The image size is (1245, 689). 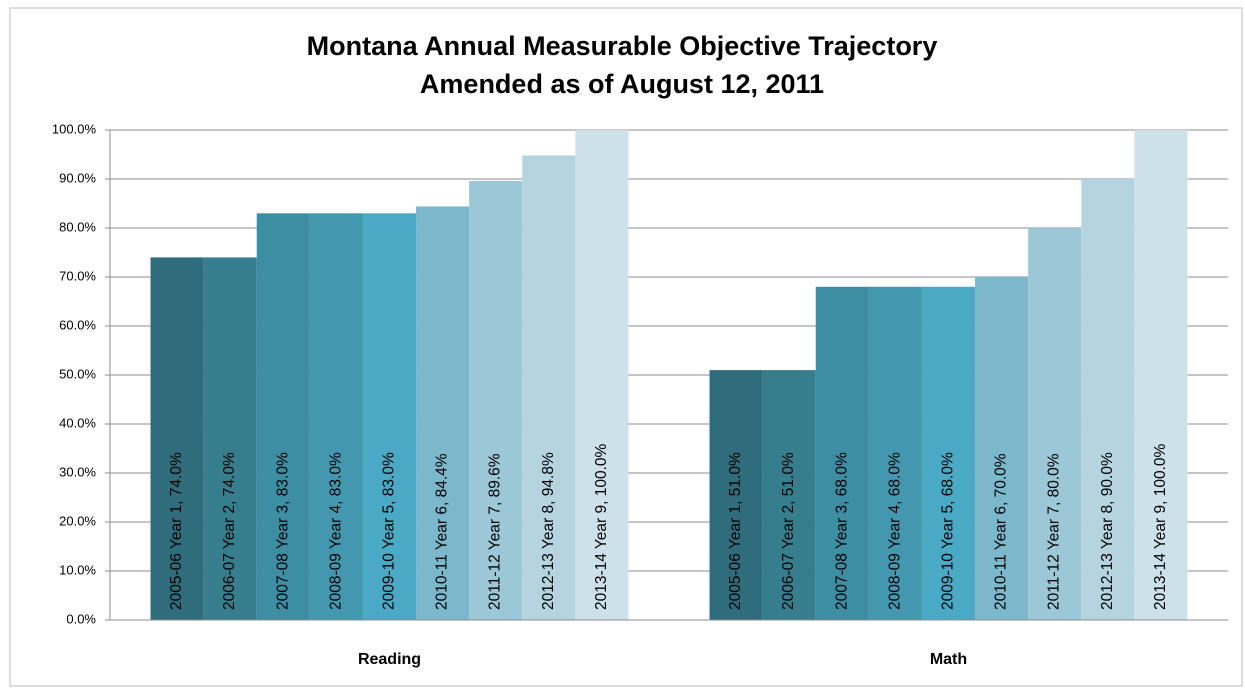 I want to click on value-label: 89.6%, so click(x=495, y=475).